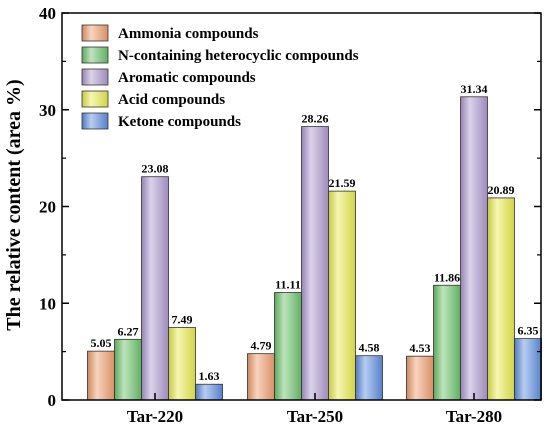 This screenshot has height=427, width=550. Describe the element at coordinates (47, 110) in the screenshot. I see `y-tick-label: 30` at that location.